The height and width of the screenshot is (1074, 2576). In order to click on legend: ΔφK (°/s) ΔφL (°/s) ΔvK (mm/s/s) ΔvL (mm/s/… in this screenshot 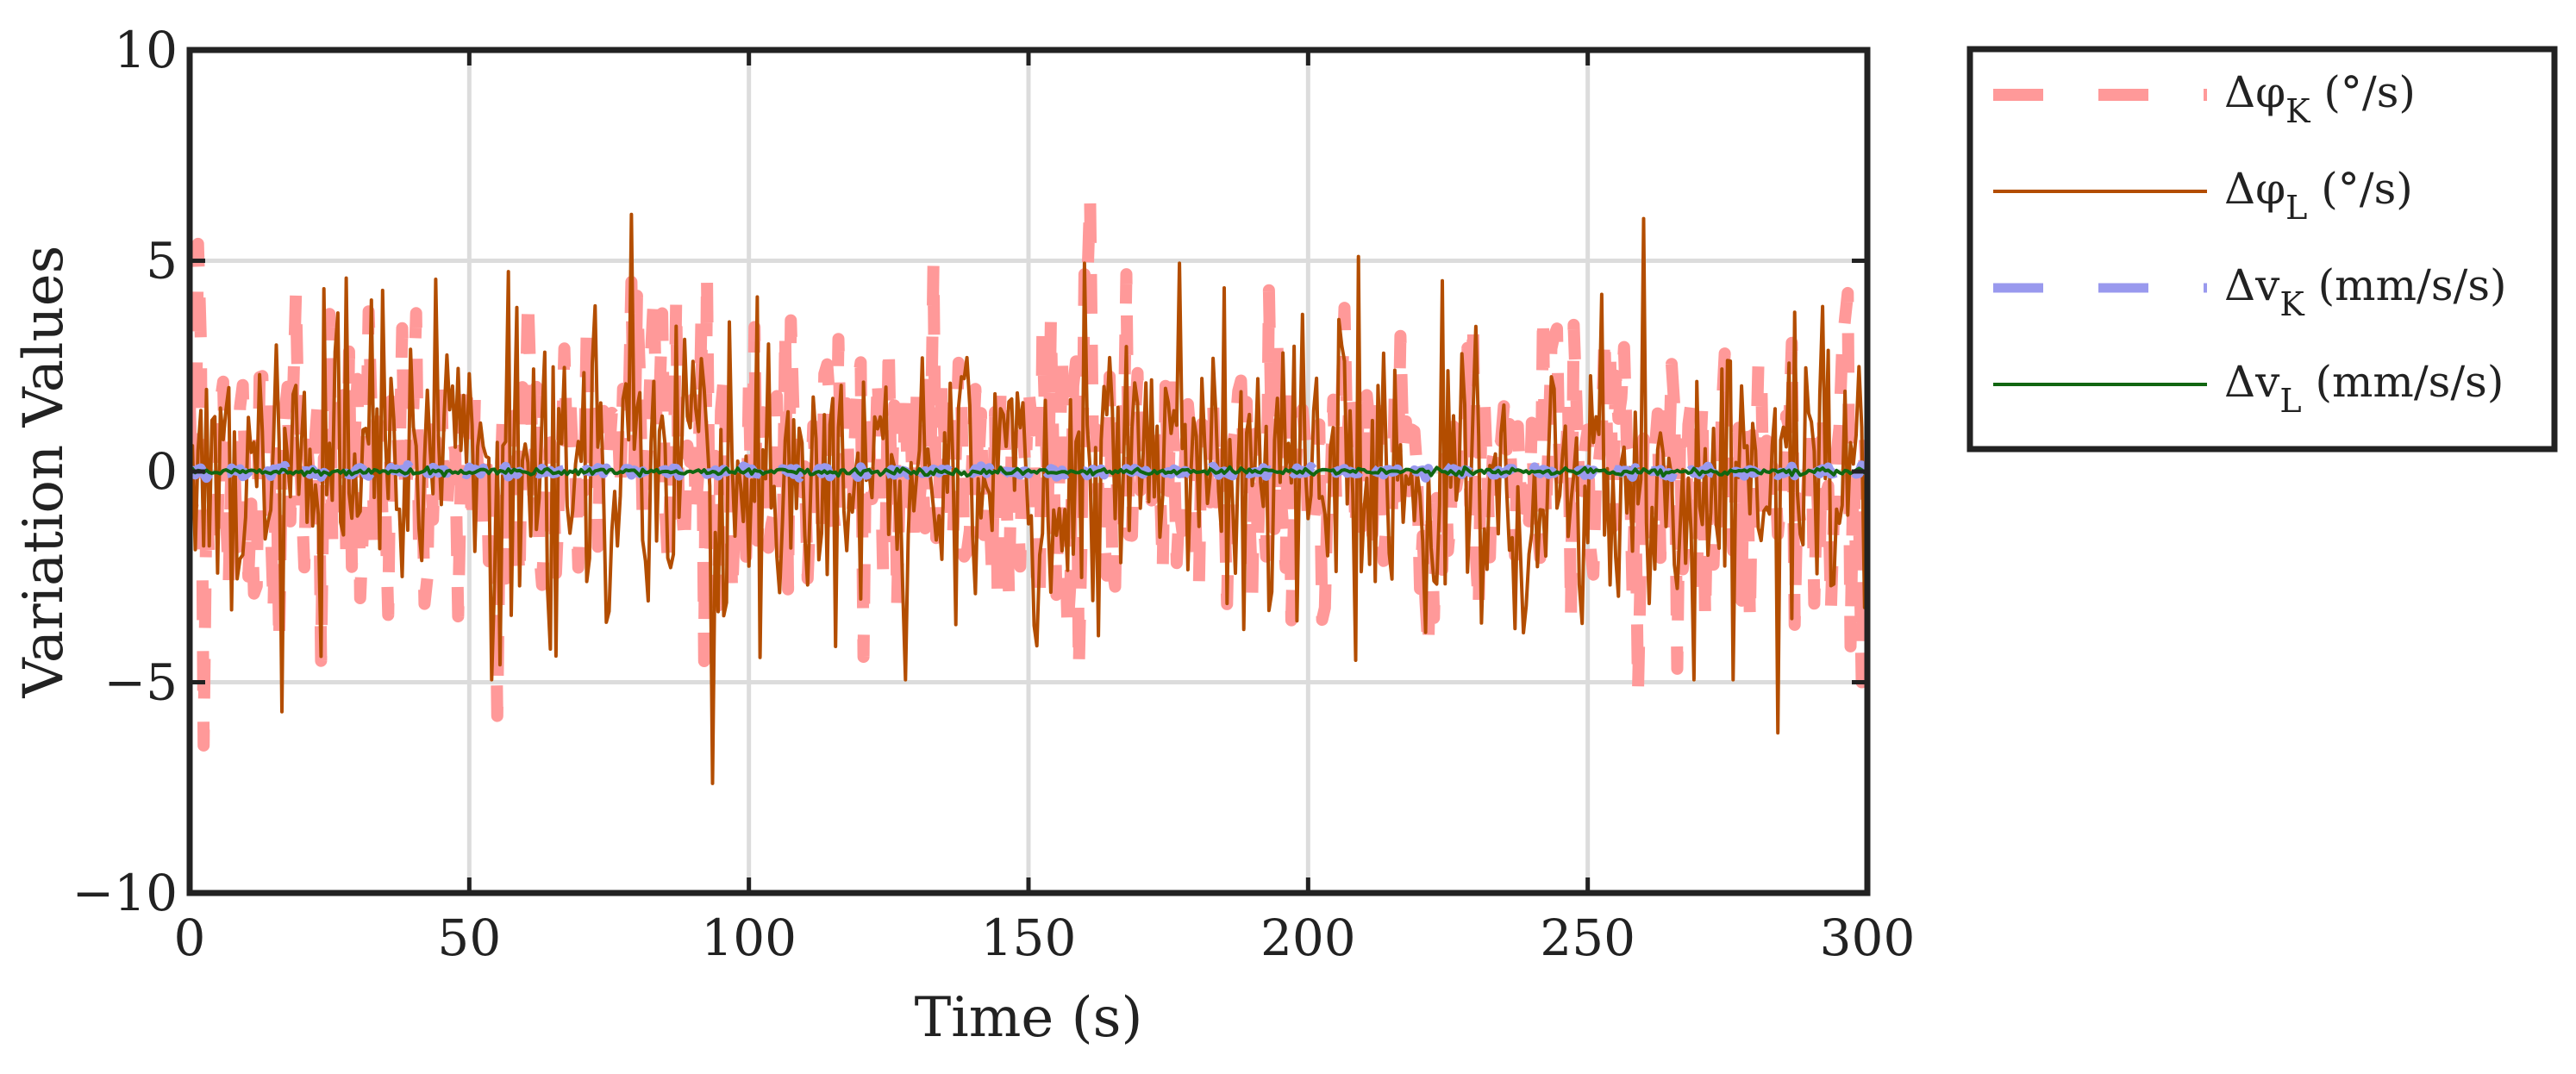, I will do `click(2262, 249)`.